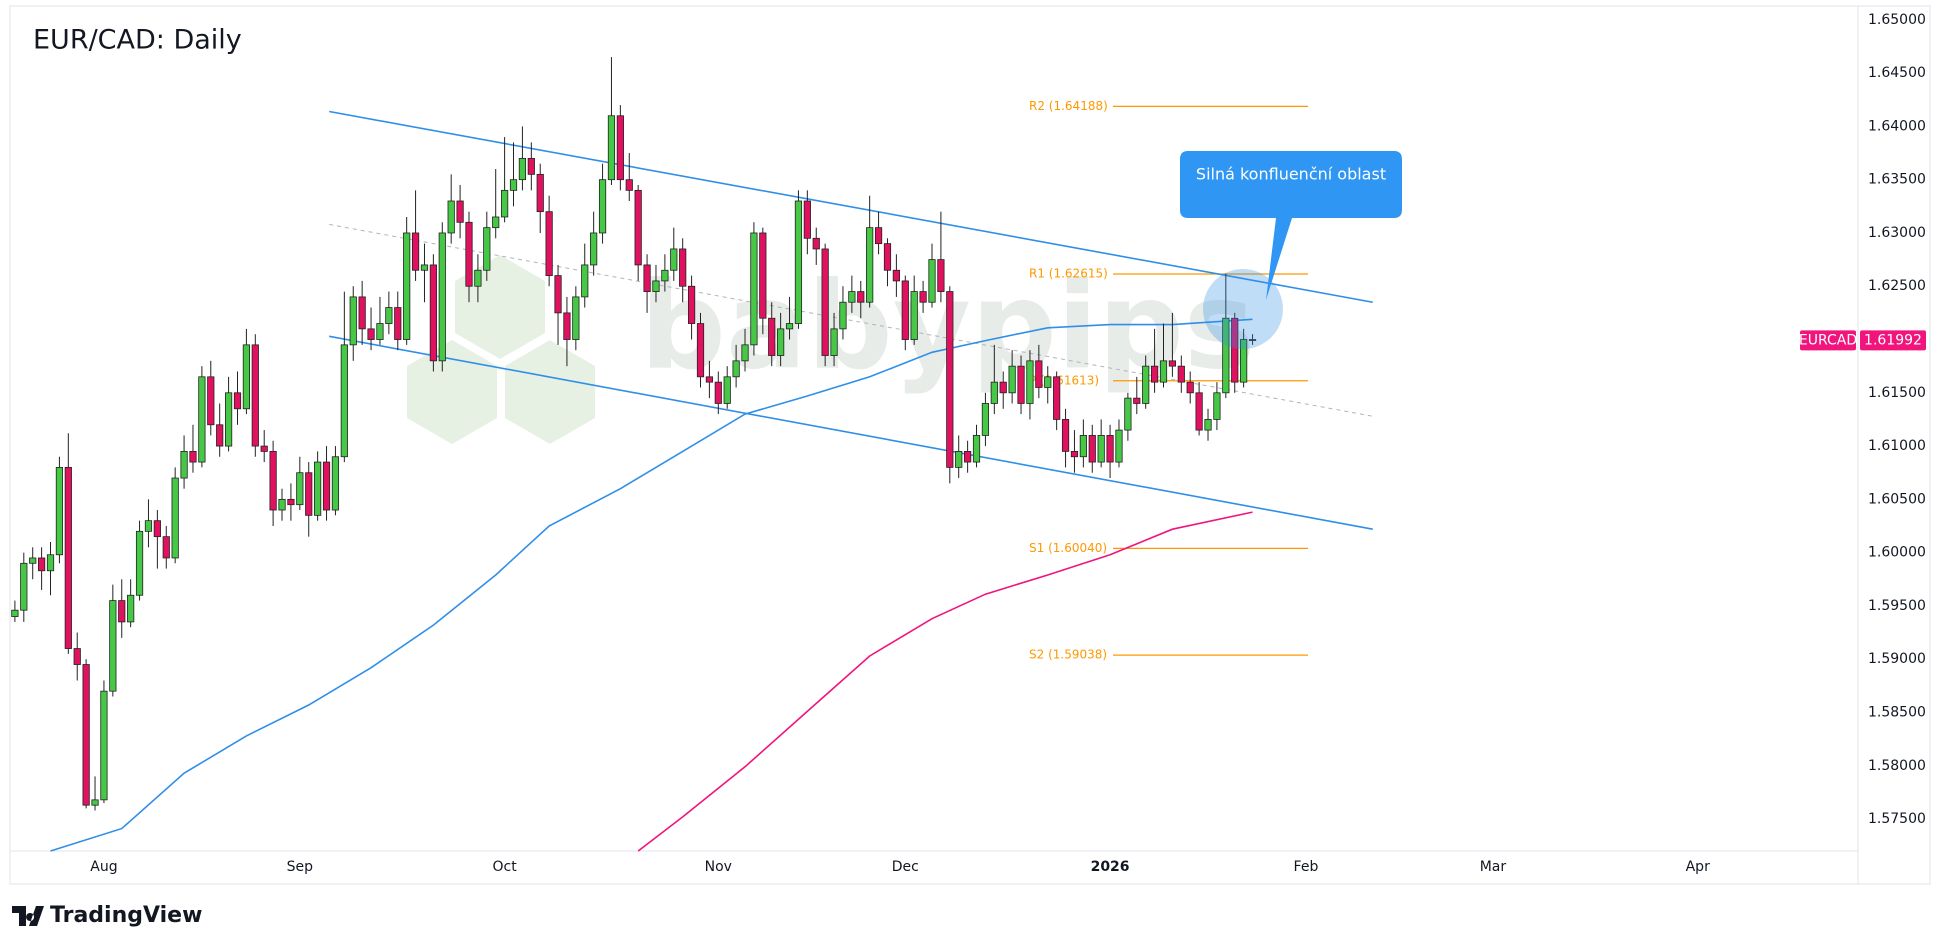 This screenshot has width=1940, height=944. What do you see at coordinates (1291, 225) in the screenshot?
I see `callout-box` at bounding box center [1291, 225].